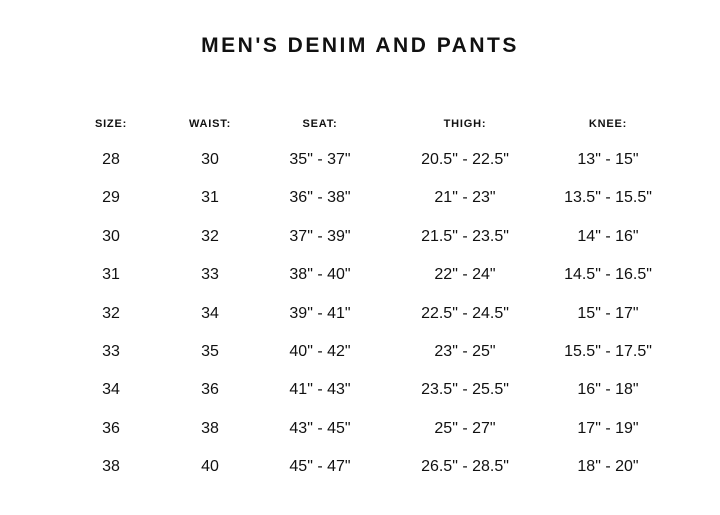  I want to click on cell-seat: 41" - 43", so click(320, 390).